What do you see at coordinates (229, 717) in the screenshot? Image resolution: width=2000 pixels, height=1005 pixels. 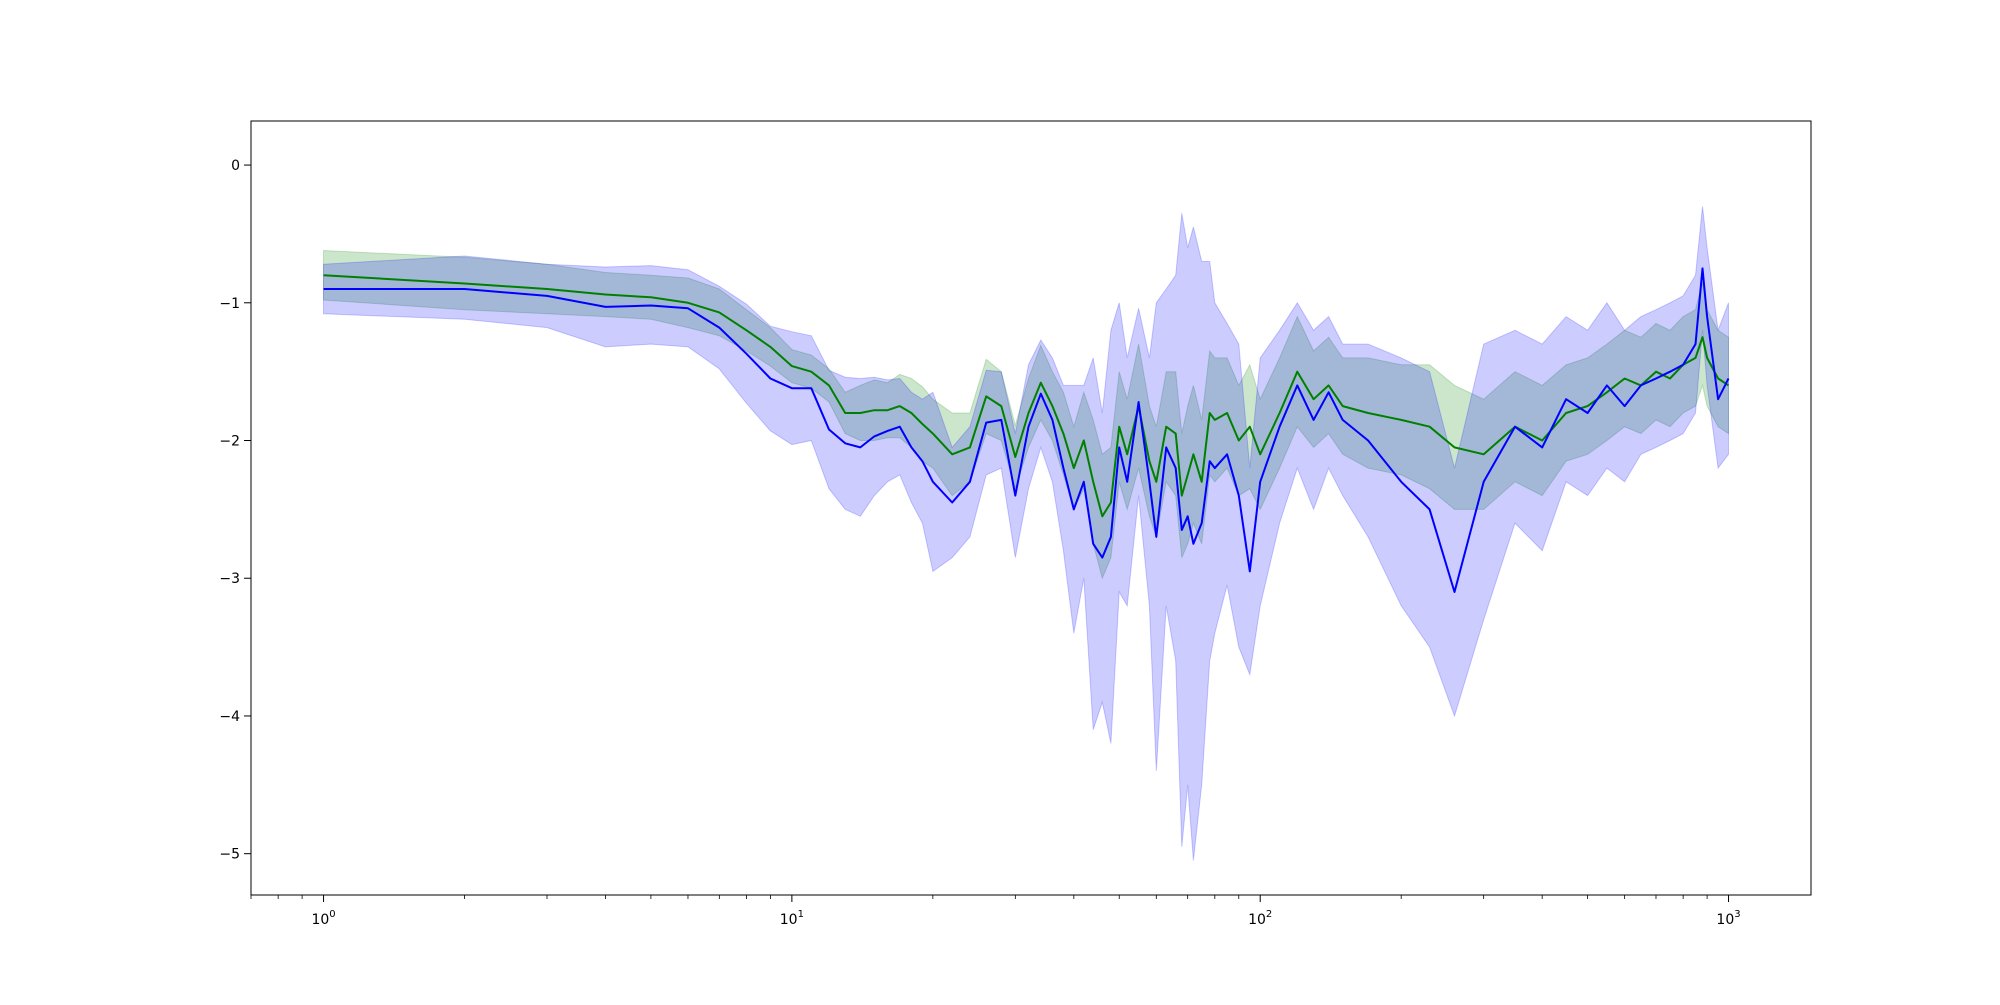 I see `y-tick-label: −4` at bounding box center [229, 717].